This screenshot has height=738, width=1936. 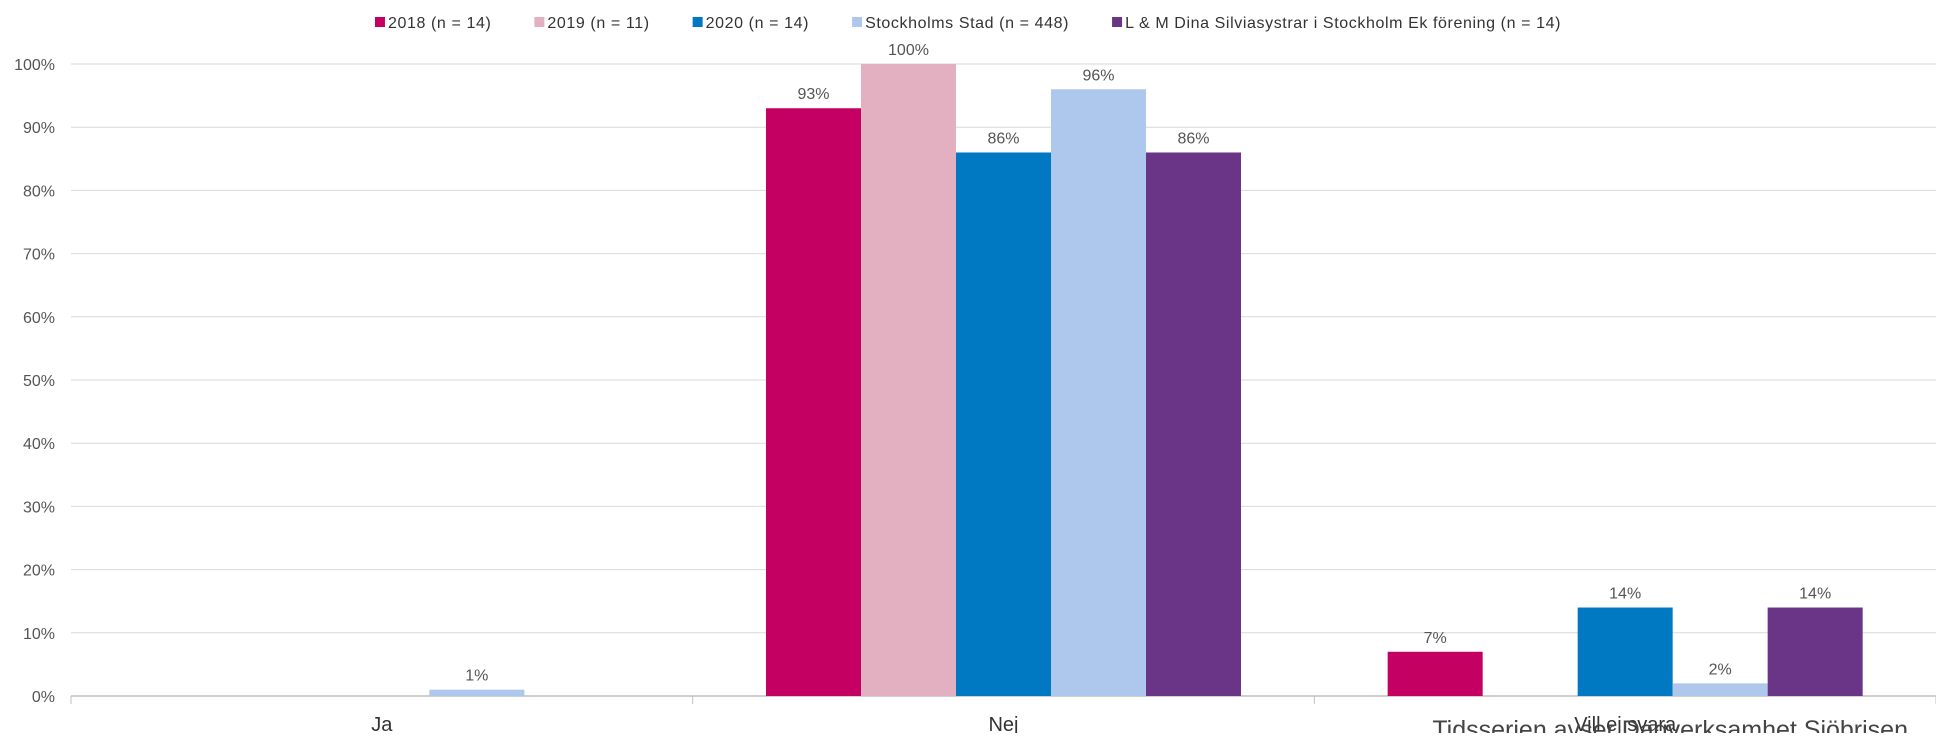 I want to click on category-label: Vill ej svara, so click(x=1625, y=723).